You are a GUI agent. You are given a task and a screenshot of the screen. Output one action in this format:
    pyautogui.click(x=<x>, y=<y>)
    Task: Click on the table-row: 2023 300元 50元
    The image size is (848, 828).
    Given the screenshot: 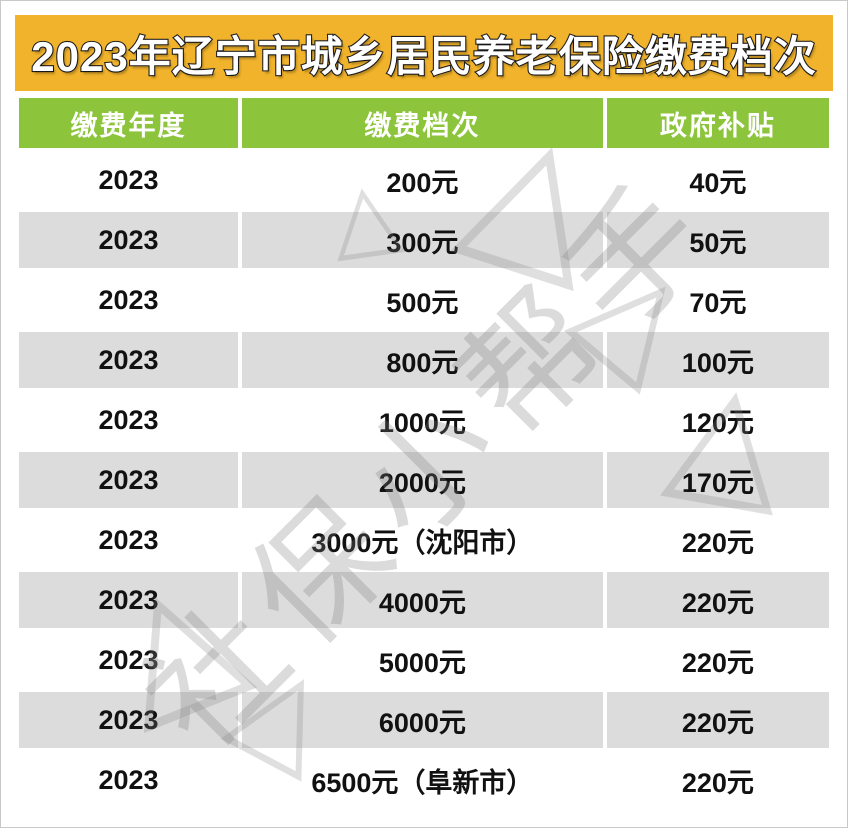 What is the action you would take?
    pyautogui.click(x=424, y=240)
    